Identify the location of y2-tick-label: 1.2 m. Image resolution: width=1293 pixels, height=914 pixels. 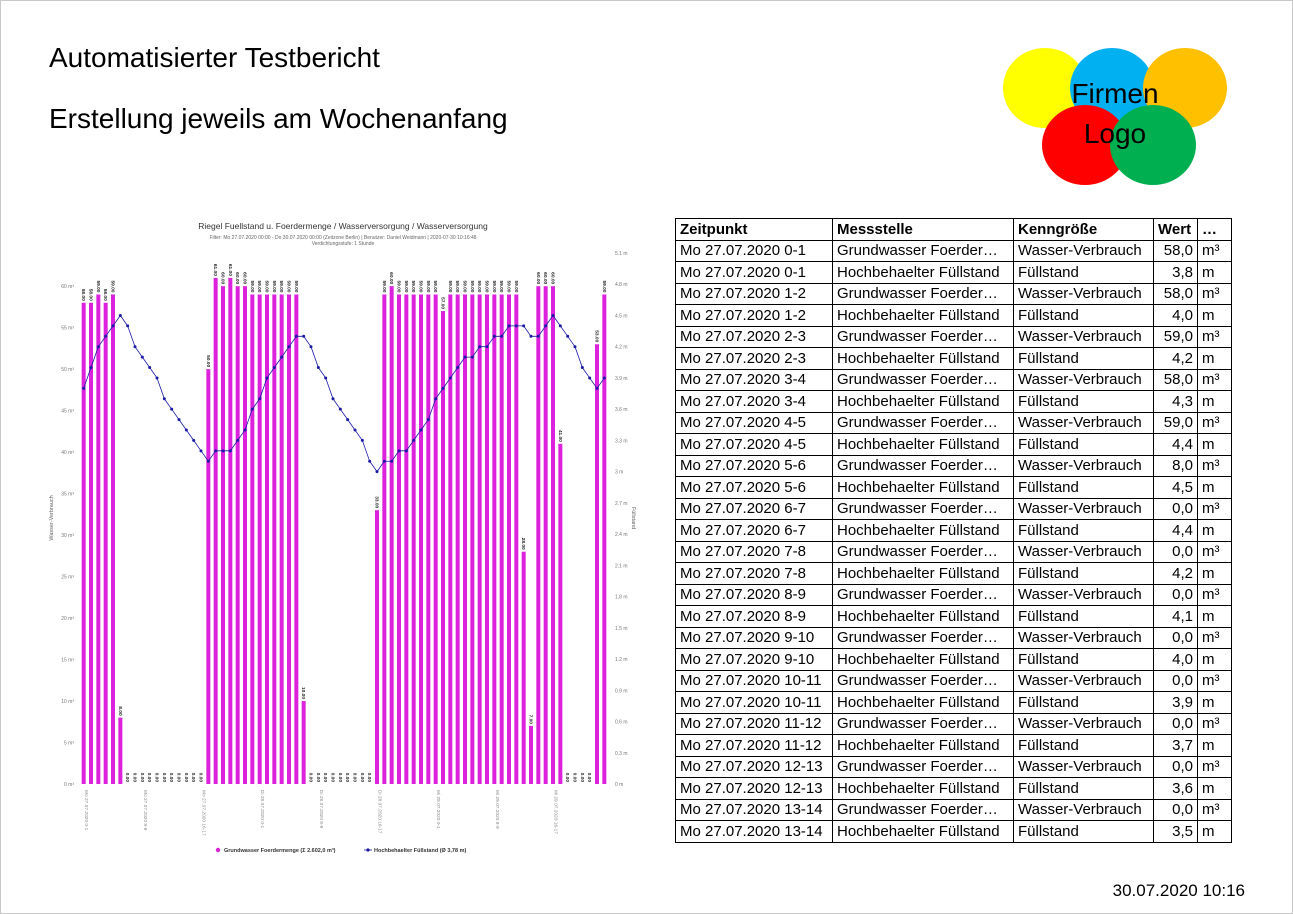
(621, 660).